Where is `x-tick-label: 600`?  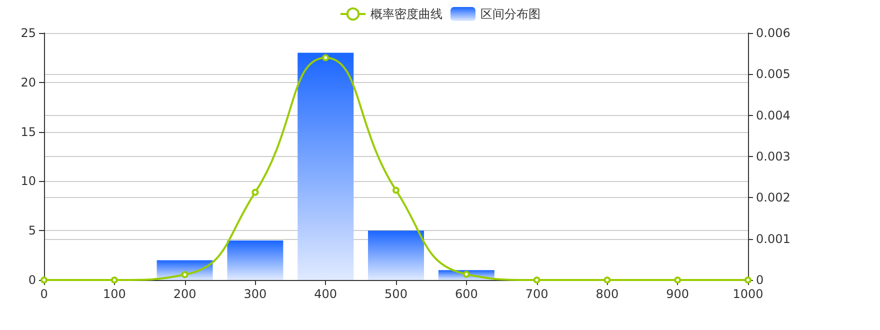
x-tick-label: 600 is located at coordinates (466, 294).